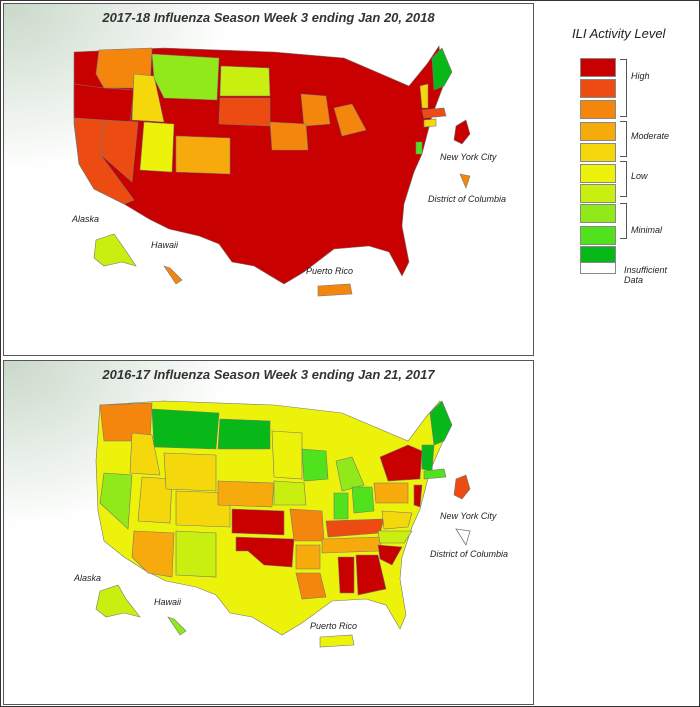 The height and width of the screenshot is (707, 700). Describe the element at coordinates (640, 76) in the screenshot. I see `legend-group-high: High` at that location.